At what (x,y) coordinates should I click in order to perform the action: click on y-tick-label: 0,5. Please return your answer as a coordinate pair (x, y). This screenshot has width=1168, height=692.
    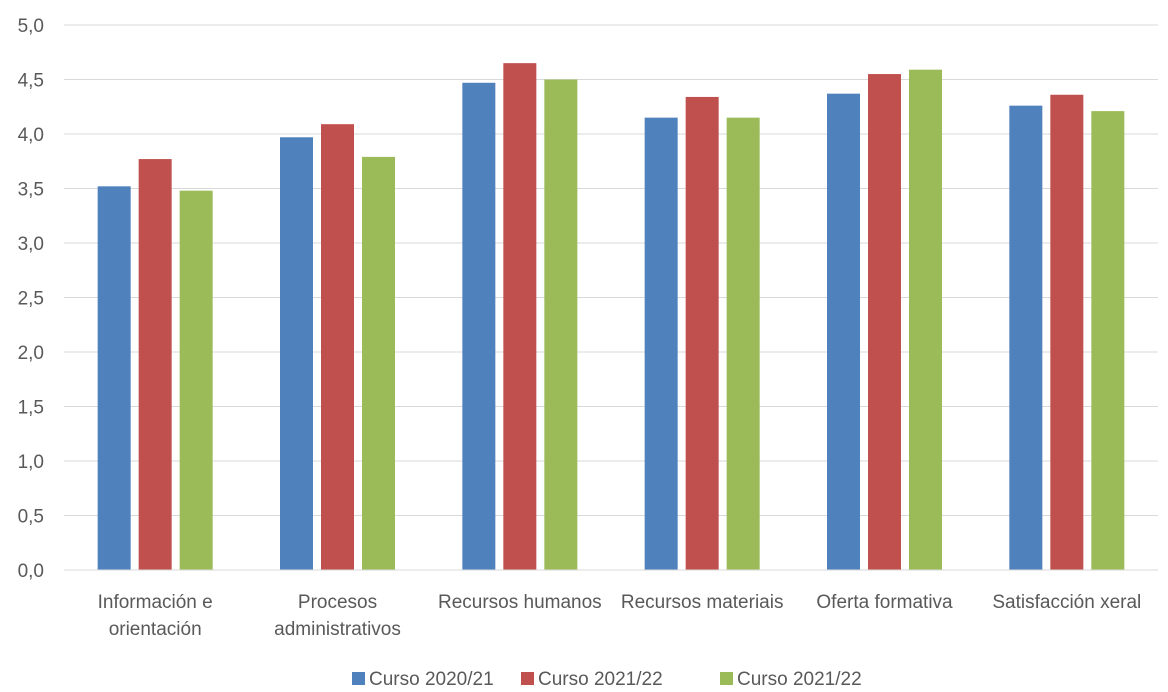
    Looking at the image, I should click on (31, 517).